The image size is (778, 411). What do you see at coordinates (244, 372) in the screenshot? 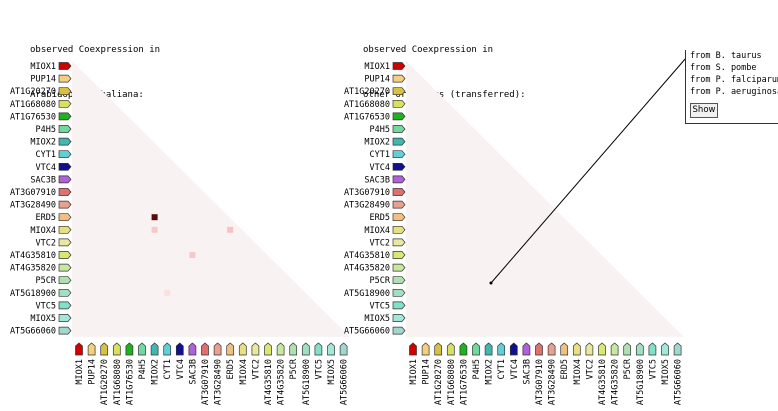
I see `column-gene-label: MIOX4` at bounding box center [244, 372].